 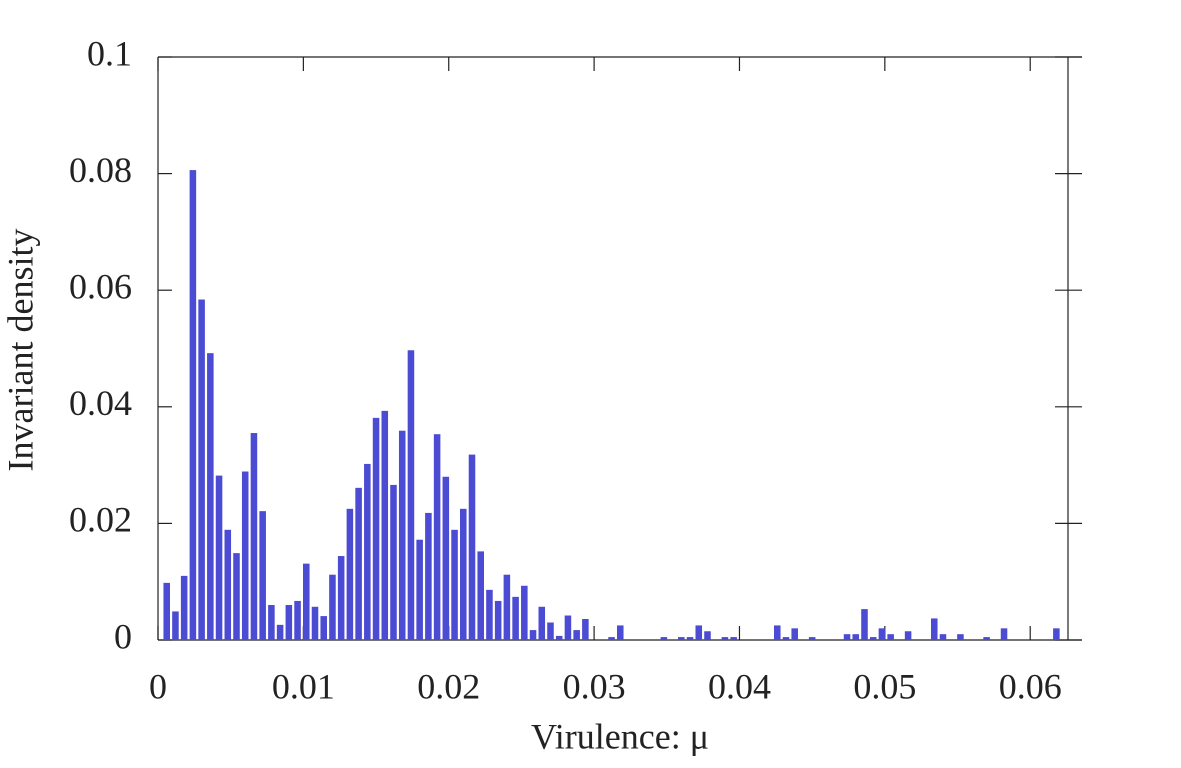 What do you see at coordinates (123, 636) in the screenshot?
I see `y-tick-label: 0` at bounding box center [123, 636].